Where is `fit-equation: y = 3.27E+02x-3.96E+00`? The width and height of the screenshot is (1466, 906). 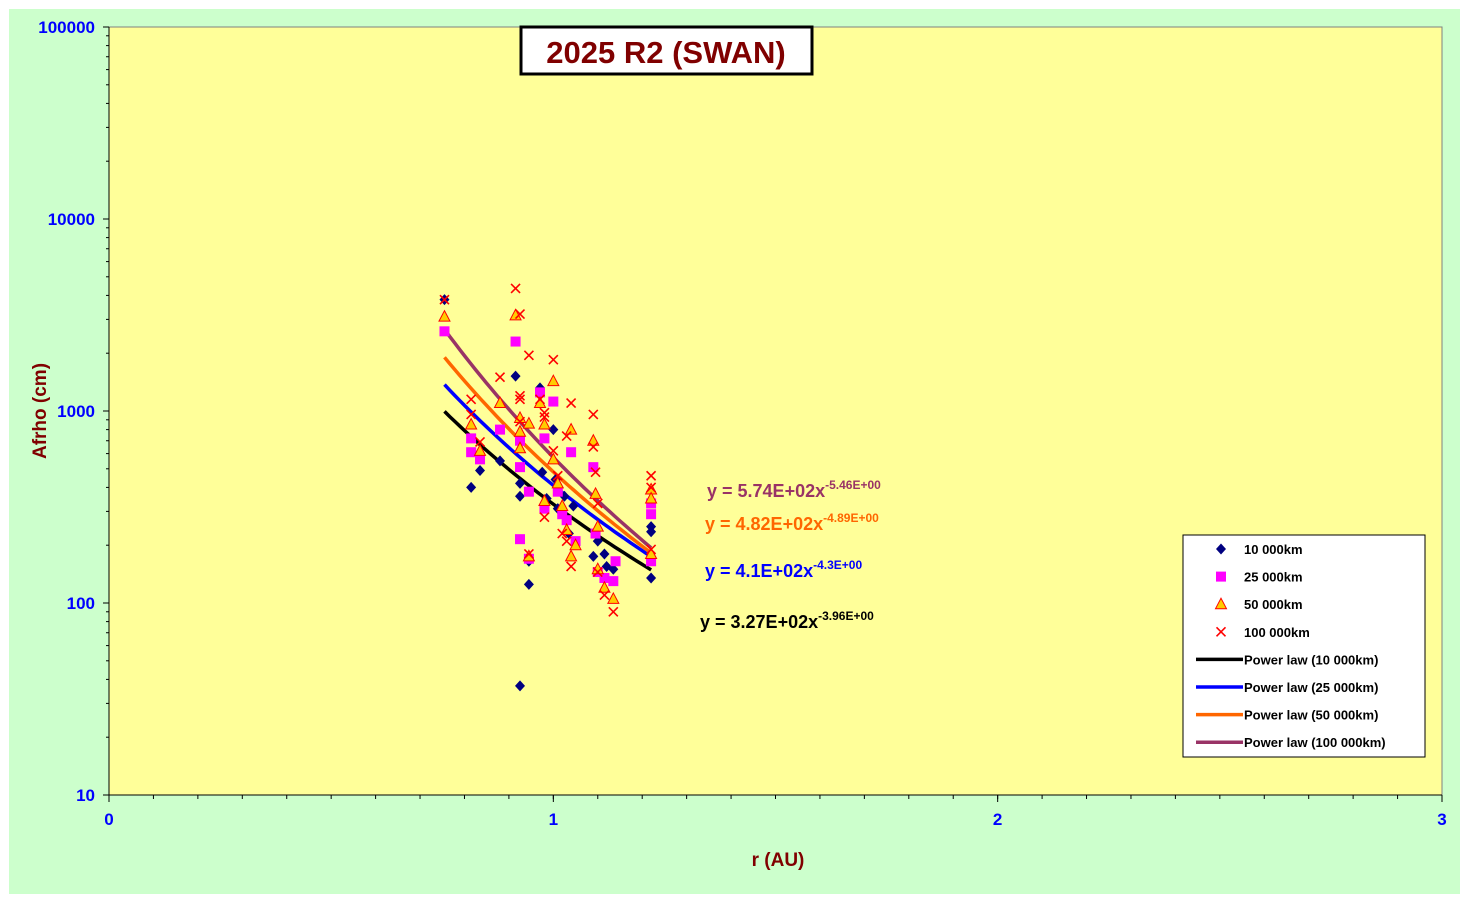 fit-equation: y = 3.27E+02x-3.96E+00 is located at coordinates (787, 620).